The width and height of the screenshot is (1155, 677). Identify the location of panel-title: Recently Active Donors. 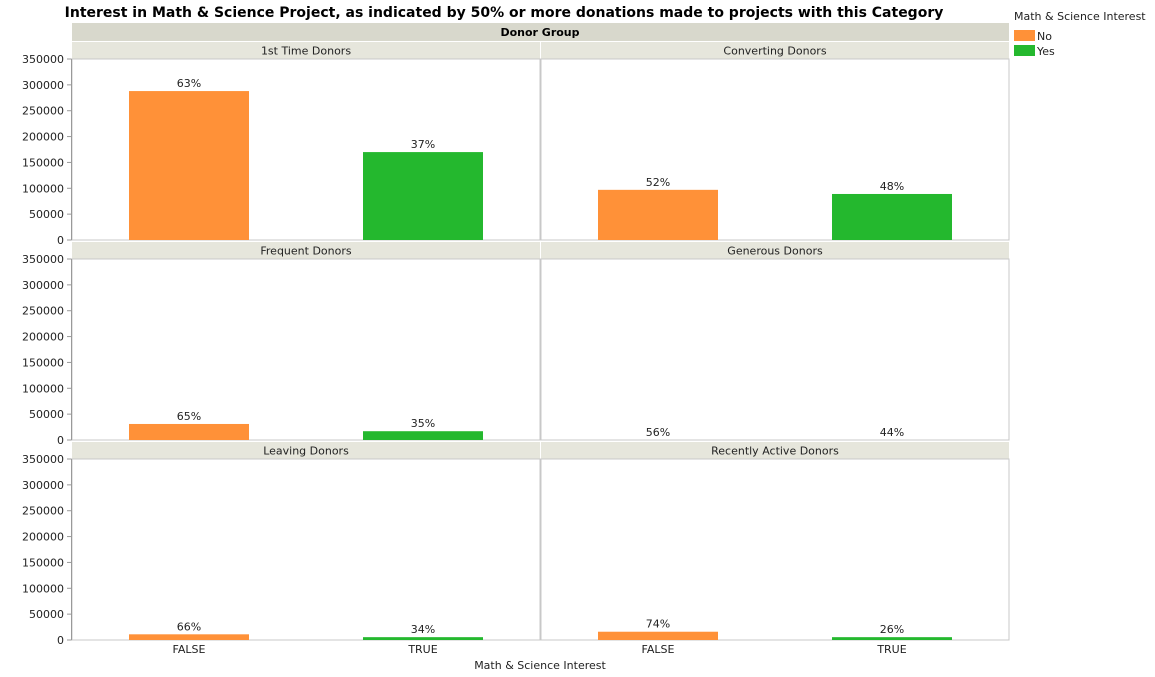
(775, 451).